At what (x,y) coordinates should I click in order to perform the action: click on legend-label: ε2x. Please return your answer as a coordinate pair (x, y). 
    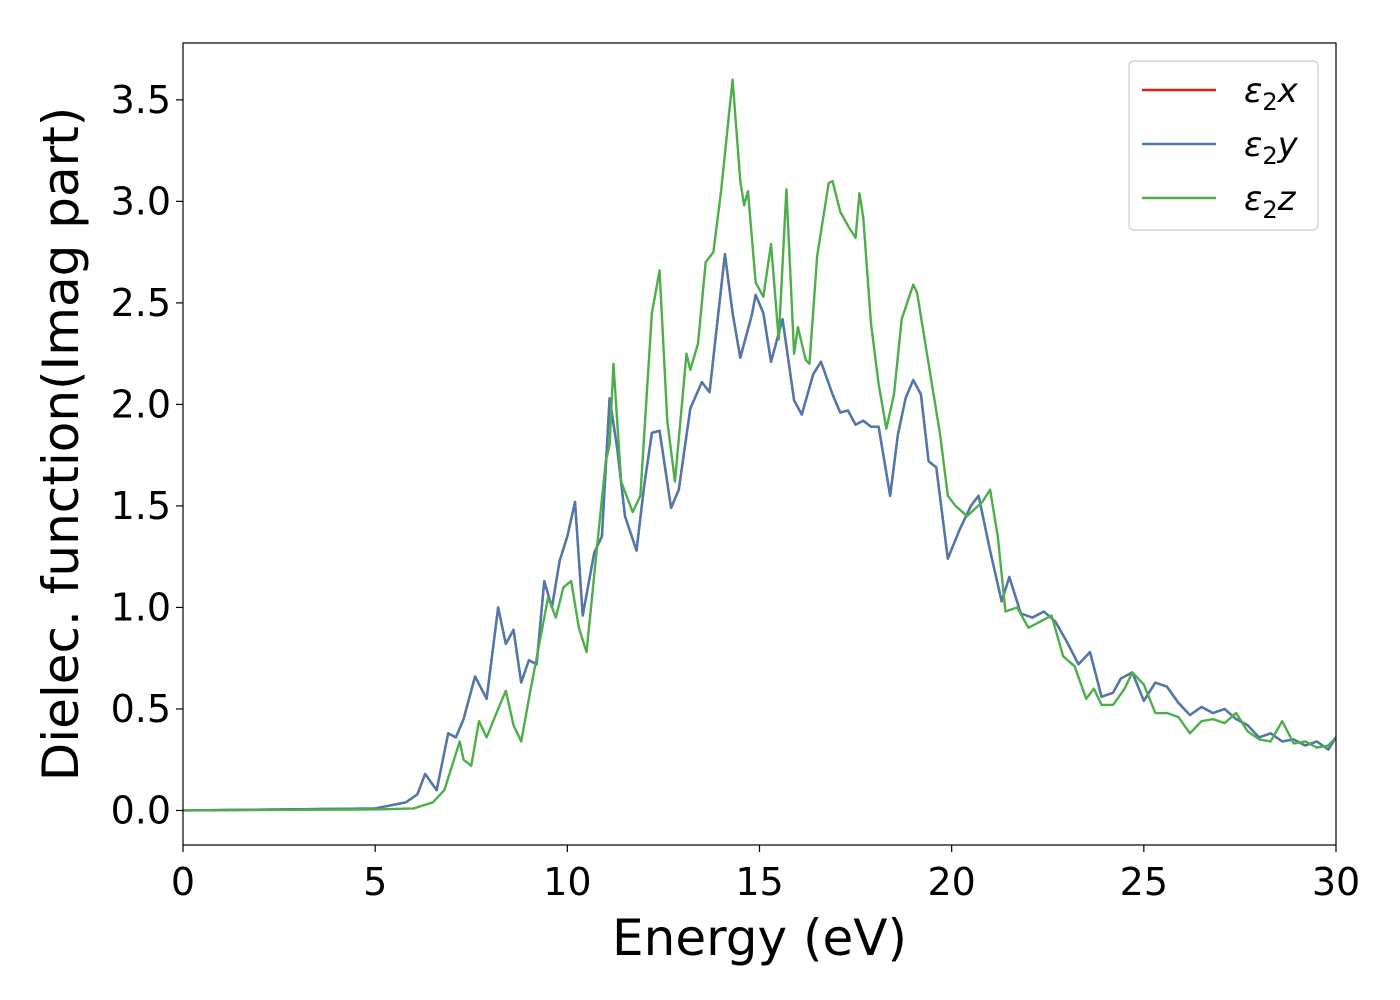
    Looking at the image, I should click on (1271, 93).